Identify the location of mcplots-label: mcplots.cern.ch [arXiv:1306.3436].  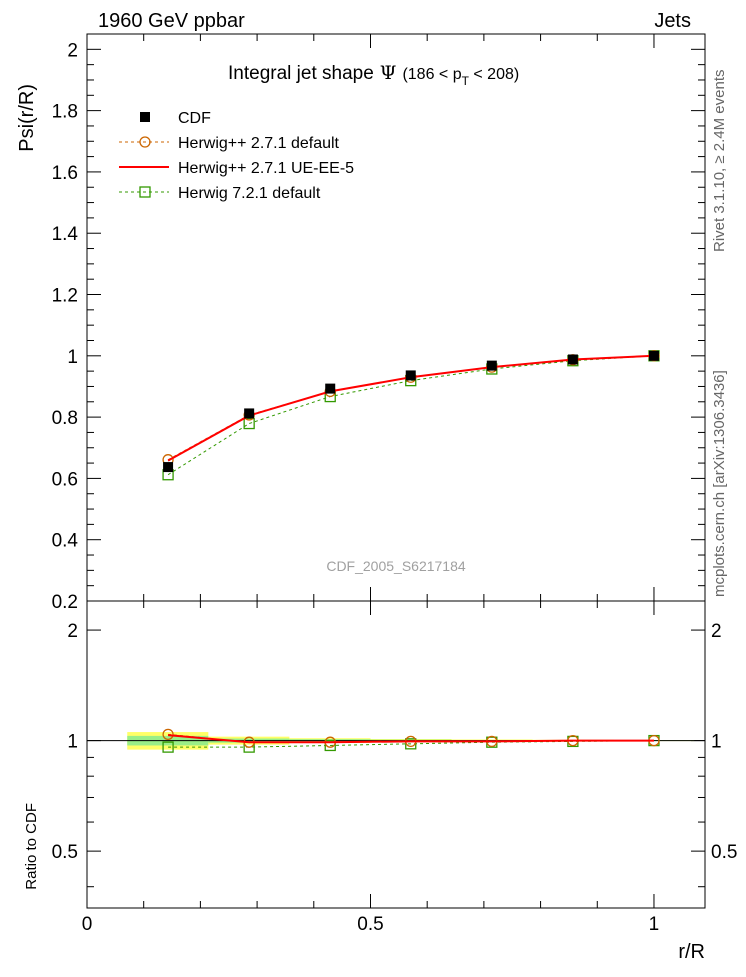
(719, 483).